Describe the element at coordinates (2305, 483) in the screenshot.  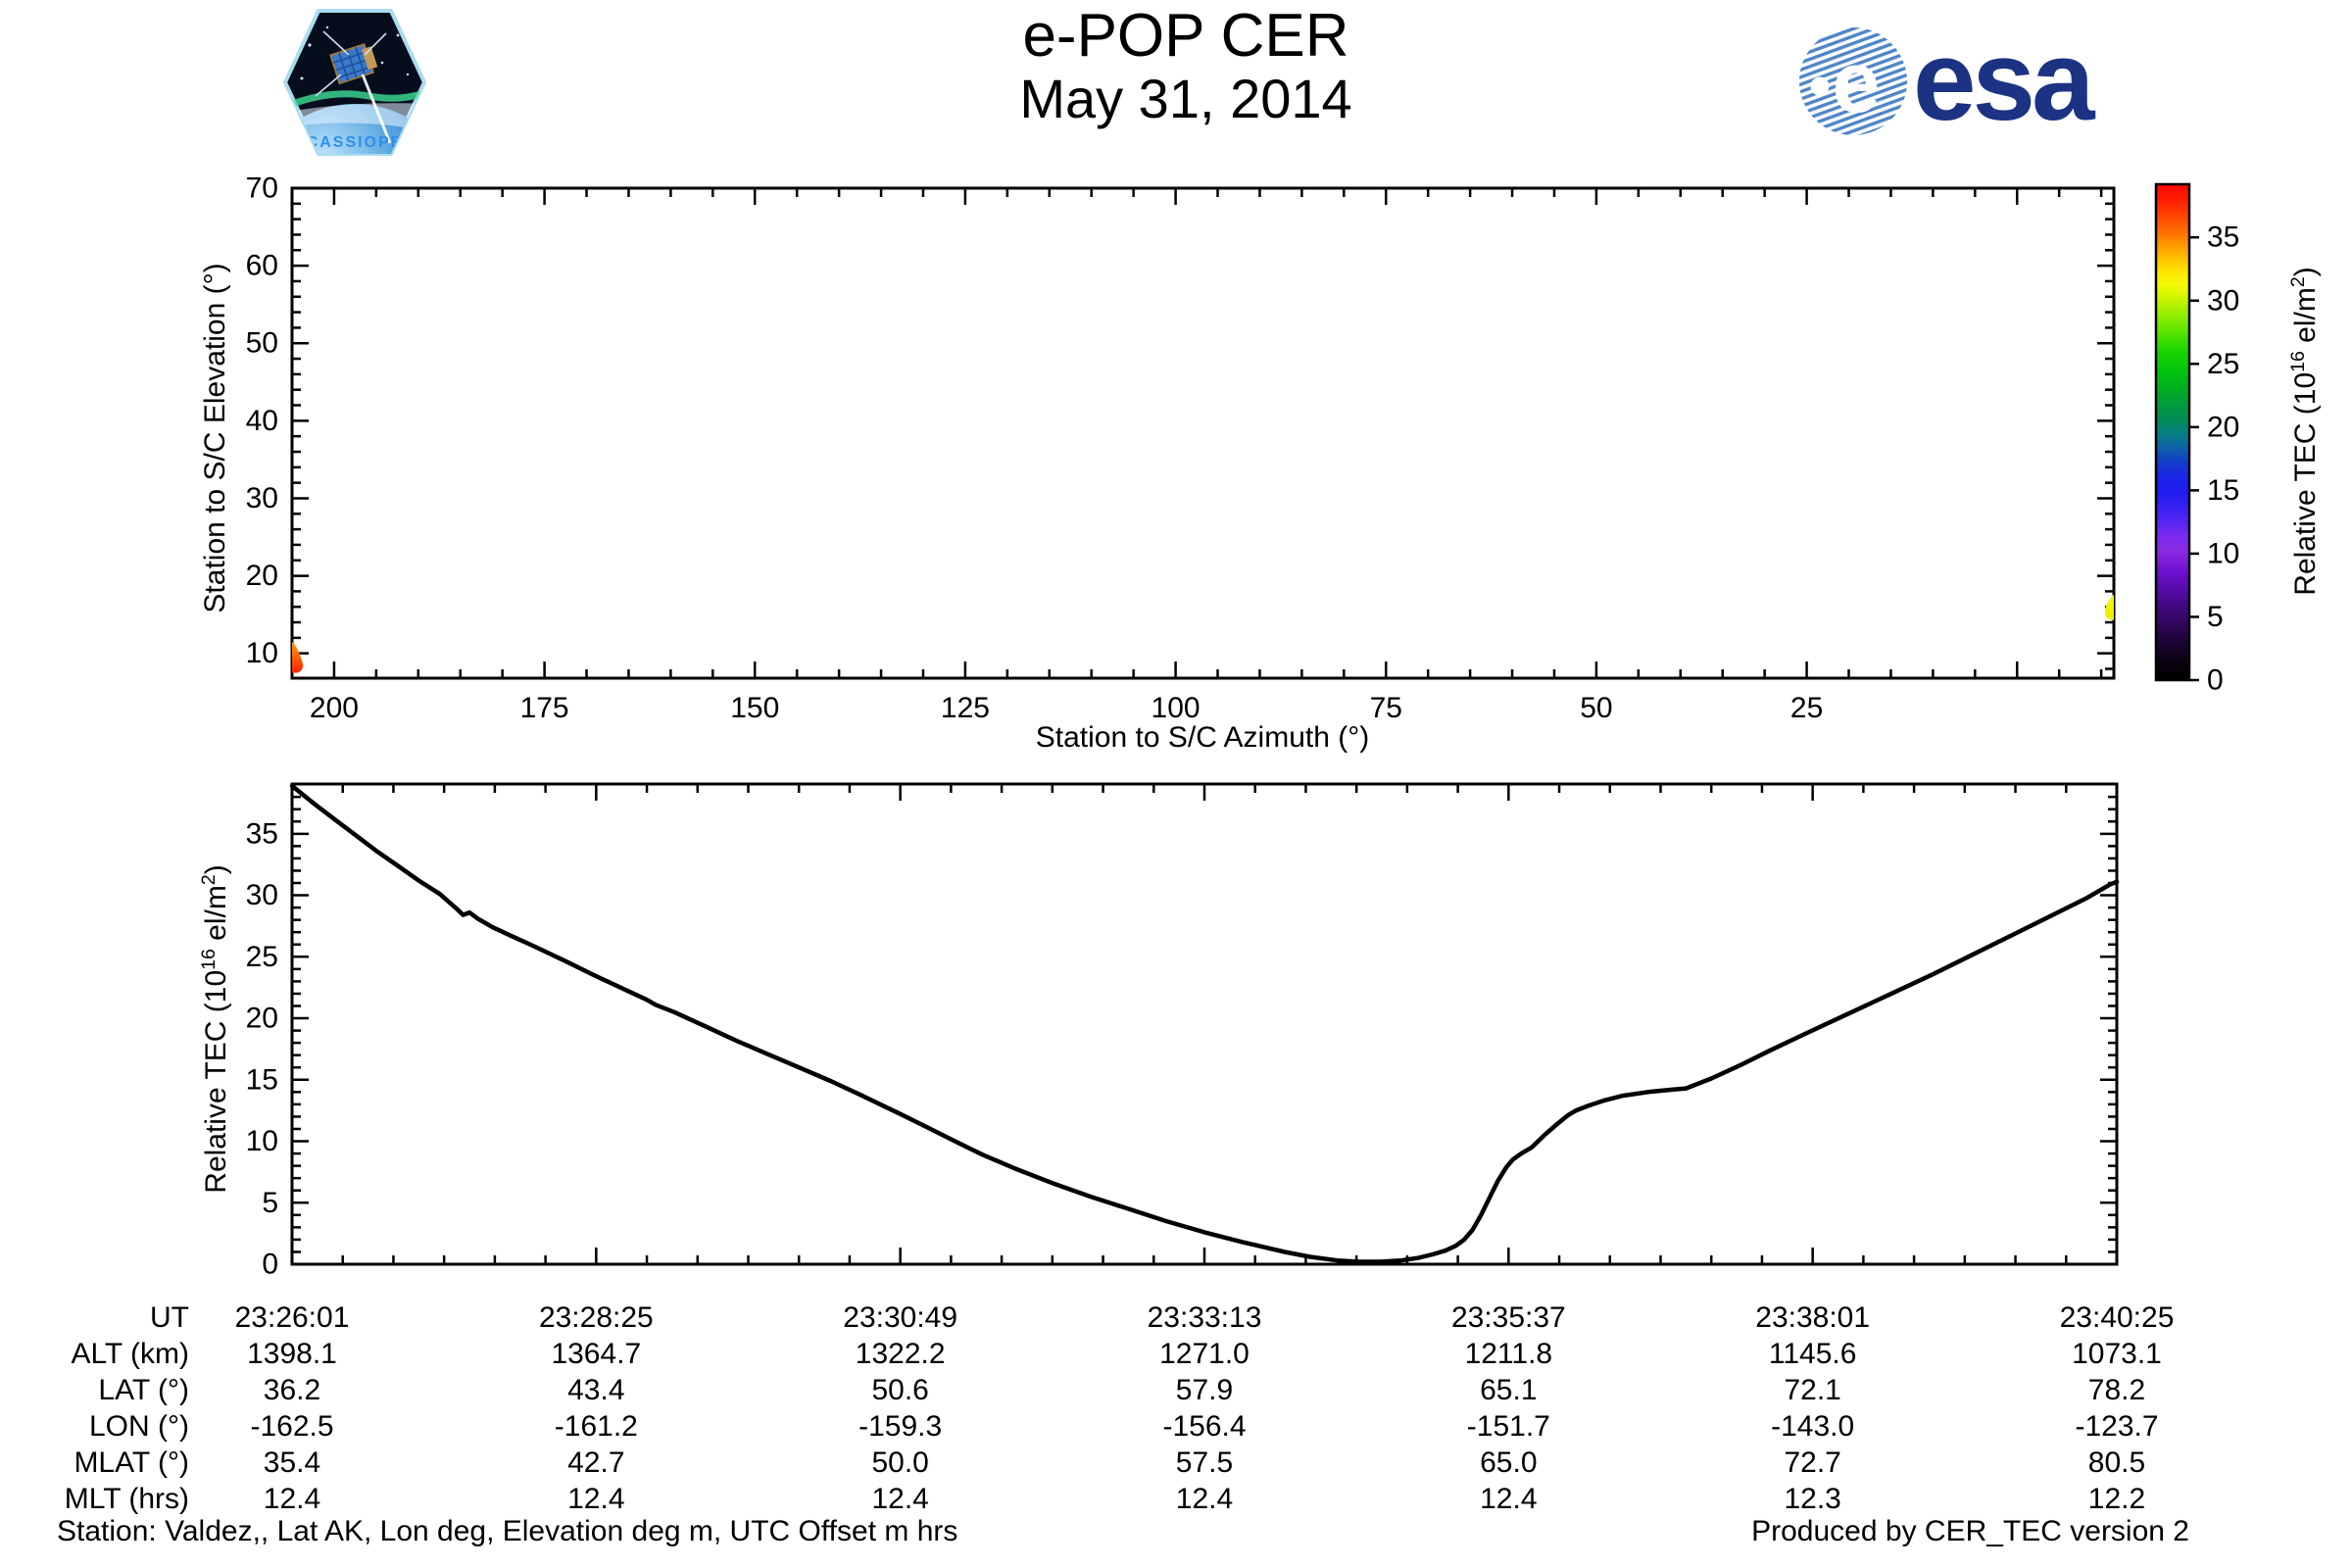
I see `colorbar-label-prefix: Relative TEC (10` at that location.